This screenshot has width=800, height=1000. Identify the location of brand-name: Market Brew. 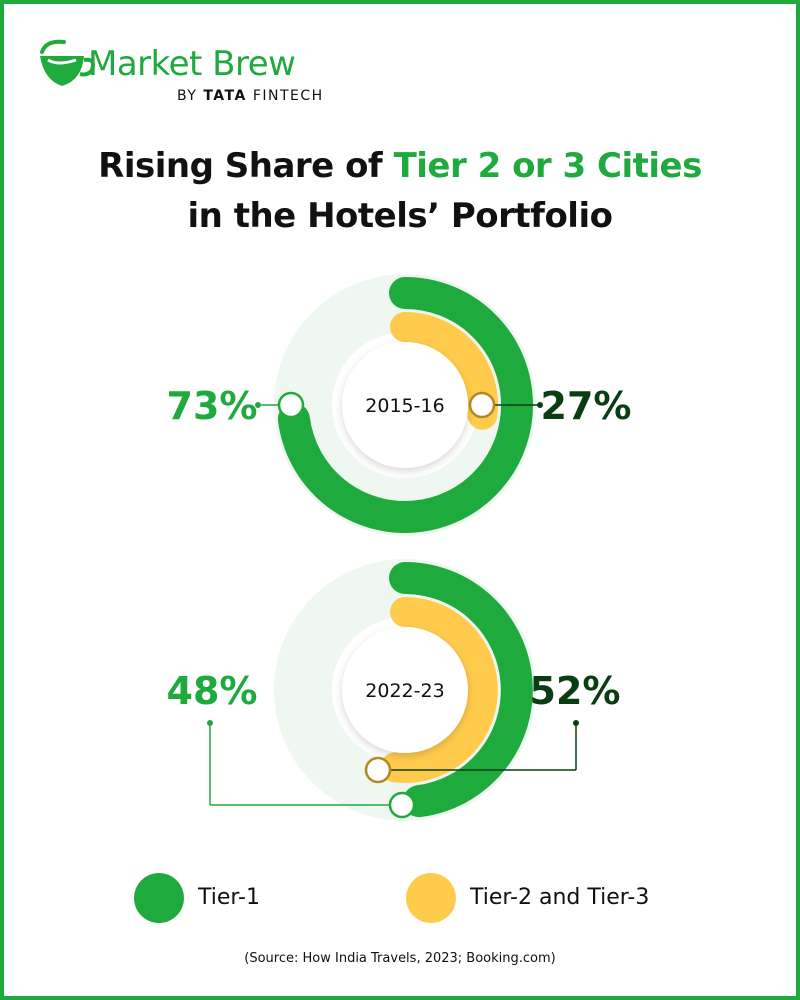
(192, 64).